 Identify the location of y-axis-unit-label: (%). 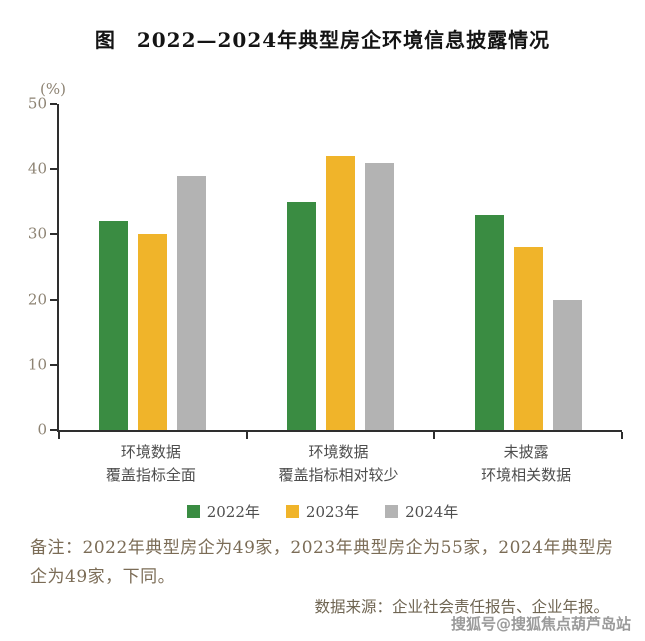
(53, 89).